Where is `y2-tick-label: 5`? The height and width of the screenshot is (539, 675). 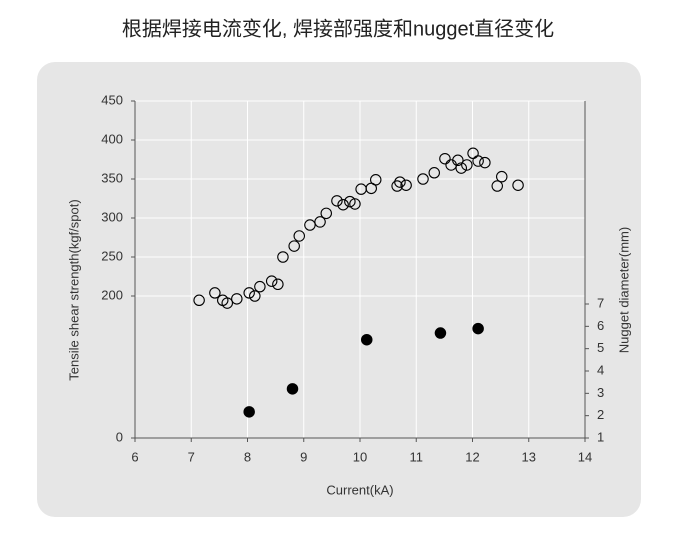
y2-tick-label: 5 is located at coordinates (600, 347).